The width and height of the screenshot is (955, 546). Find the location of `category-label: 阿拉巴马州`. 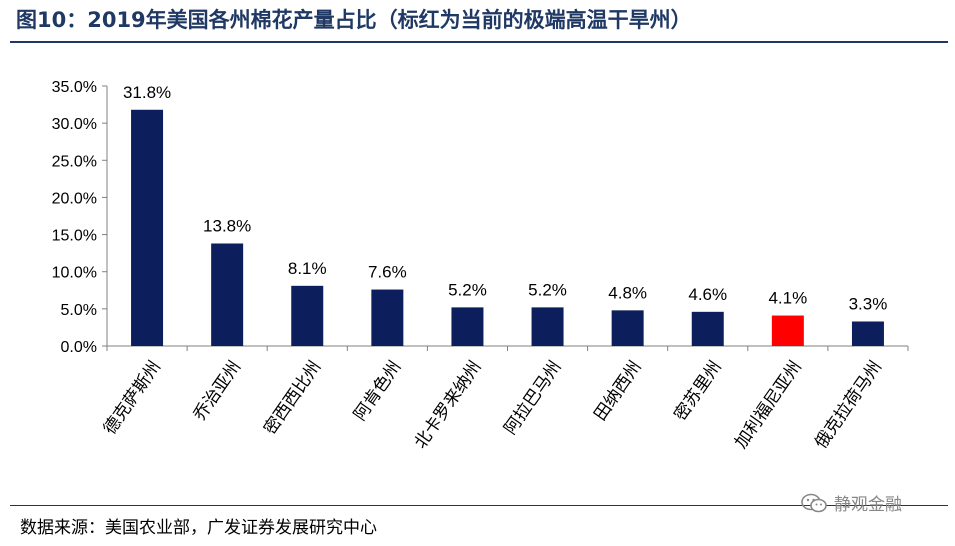

category-label: 阿拉巴马州 is located at coordinates (533, 397).